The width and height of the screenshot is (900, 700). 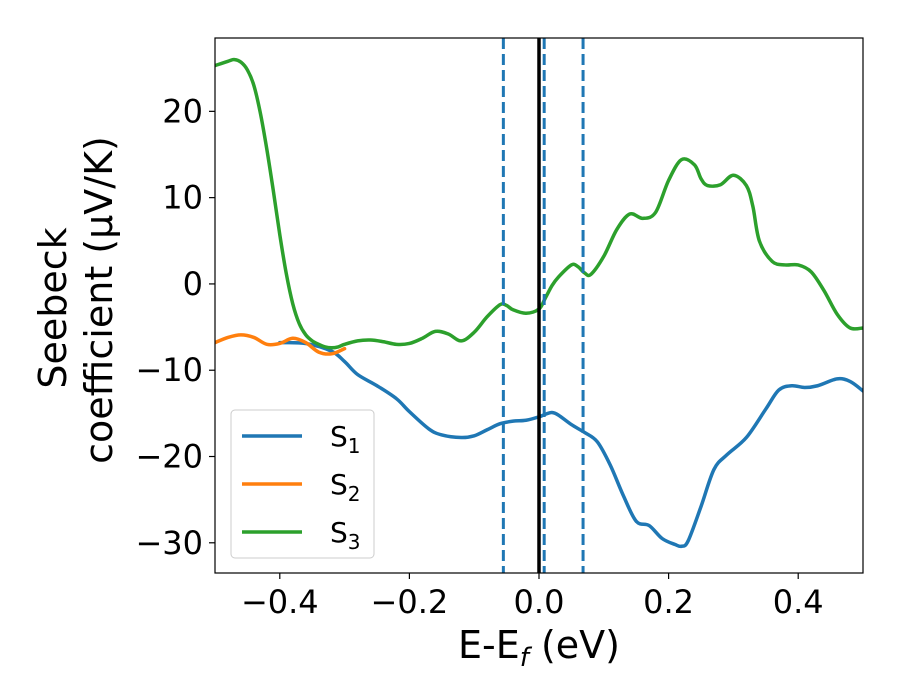 What do you see at coordinates (539, 648) in the screenshot?
I see `x-axis-label: E-Ef (eV)` at bounding box center [539, 648].